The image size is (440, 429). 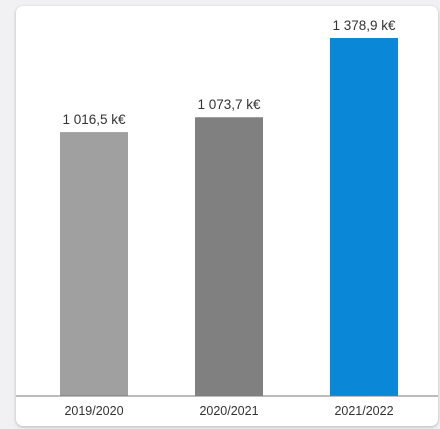 I want to click on value-label-1: 1 016,5 k€, so click(x=94, y=119).